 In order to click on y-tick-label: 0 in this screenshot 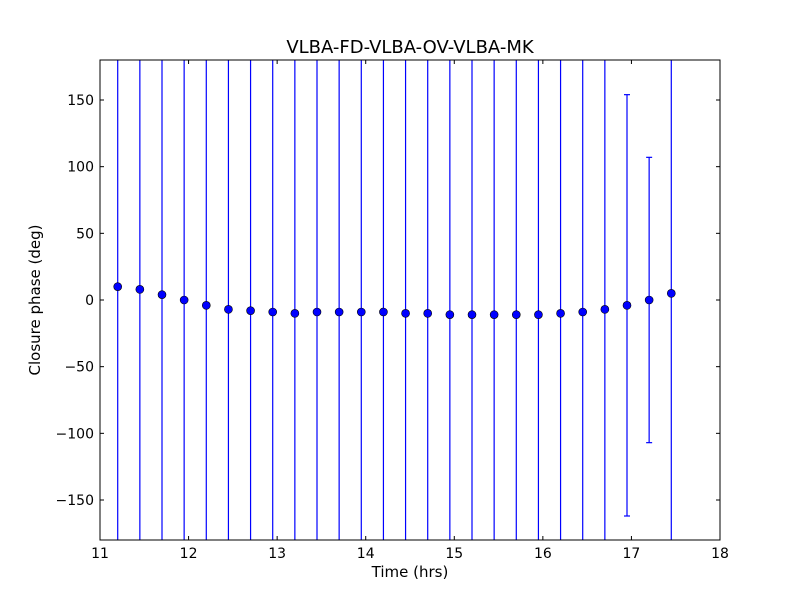, I will do `click(89, 301)`.